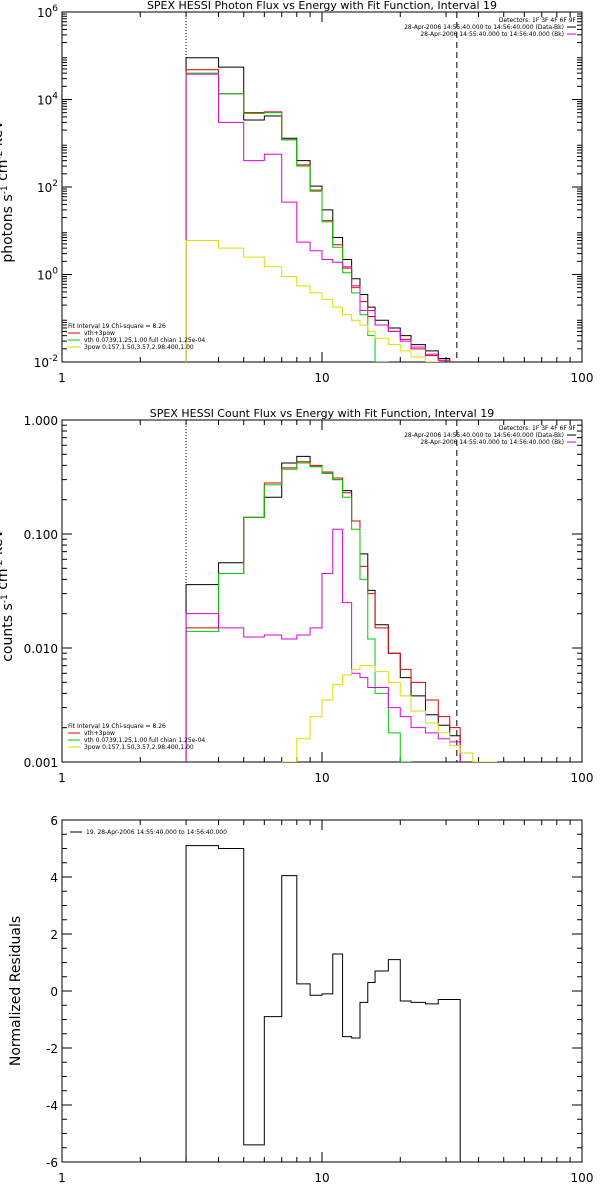 The width and height of the screenshot is (600, 1200). What do you see at coordinates (52, 1106) in the screenshot?
I see `y-tick-label: -4` at bounding box center [52, 1106].